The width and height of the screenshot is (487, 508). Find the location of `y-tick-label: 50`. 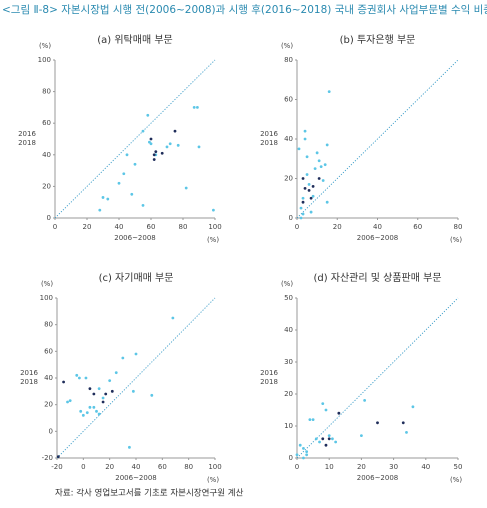

y-tick-label: 50 is located at coordinates (288, 298).